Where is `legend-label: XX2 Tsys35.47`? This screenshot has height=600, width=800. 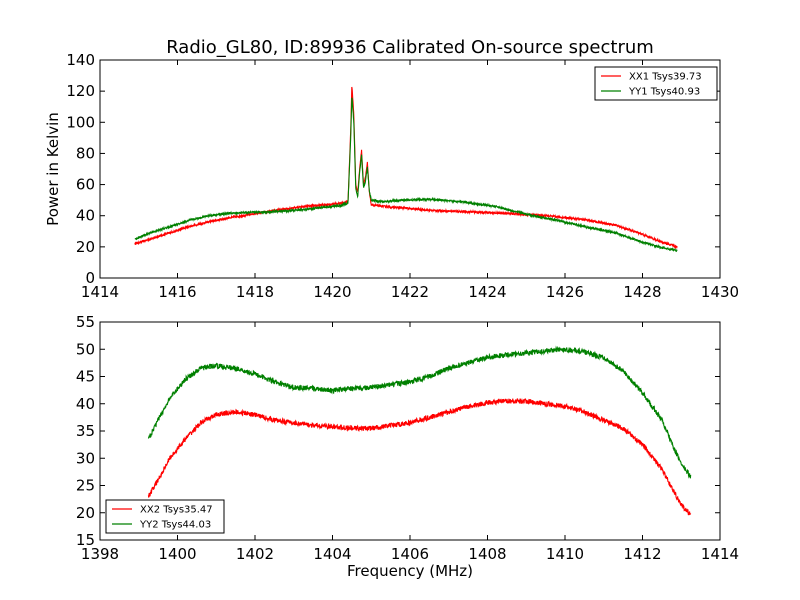 legend-label: XX2 Tsys35.47 is located at coordinates (176, 510).